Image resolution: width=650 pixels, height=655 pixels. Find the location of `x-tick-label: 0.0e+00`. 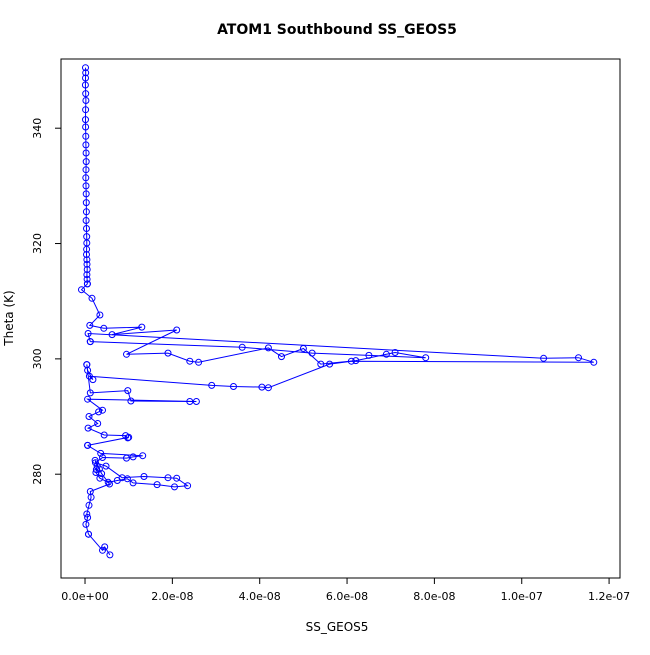

x-tick-label: 0.0e+00 is located at coordinates (84, 596).